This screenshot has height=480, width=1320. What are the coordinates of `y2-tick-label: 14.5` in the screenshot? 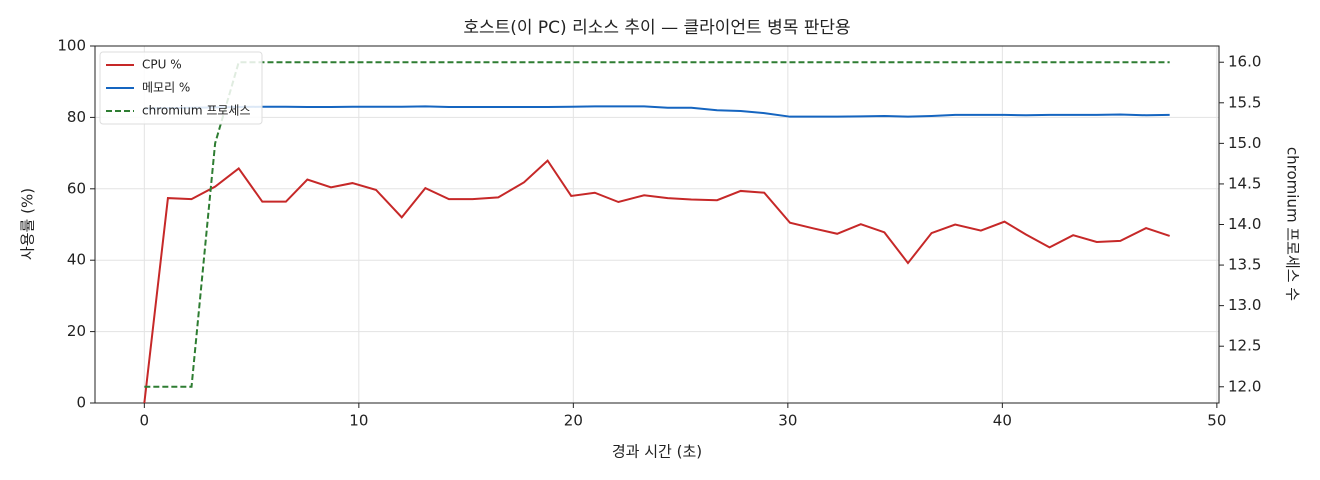 It's located at (1244, 183).